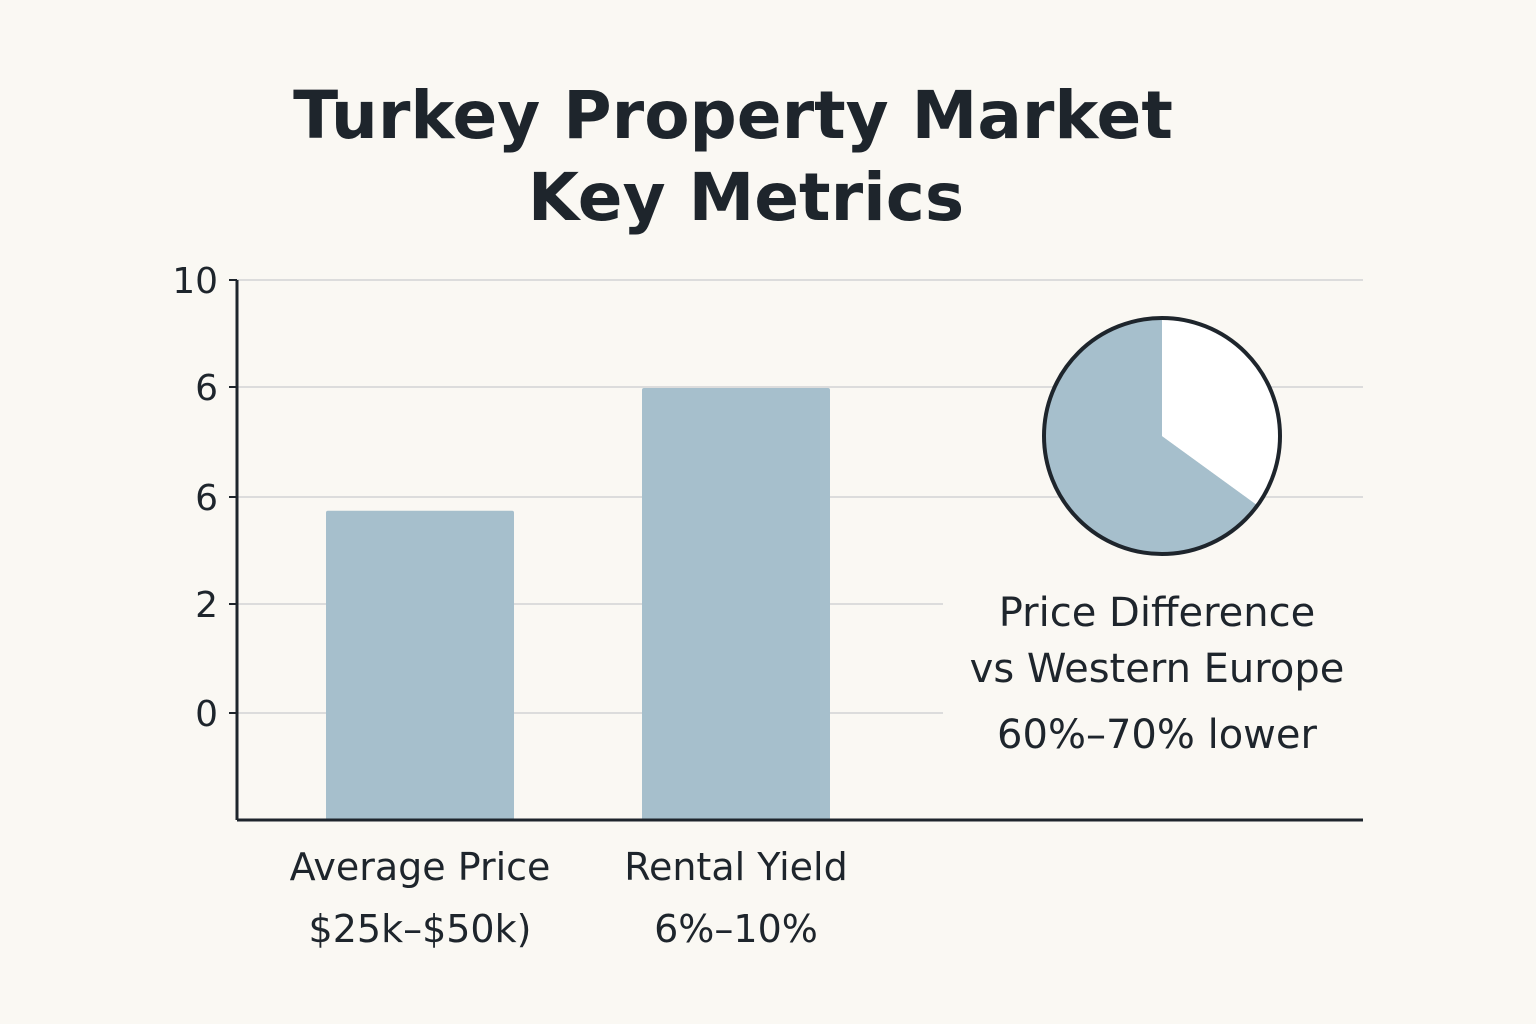 Image resolution: width=1536 pixels, height=1024 pixels. What do you see at coordinates (735, 867) in the screenshot?
I see `category-label: Rental Yield` at bounding box center [735, 867].